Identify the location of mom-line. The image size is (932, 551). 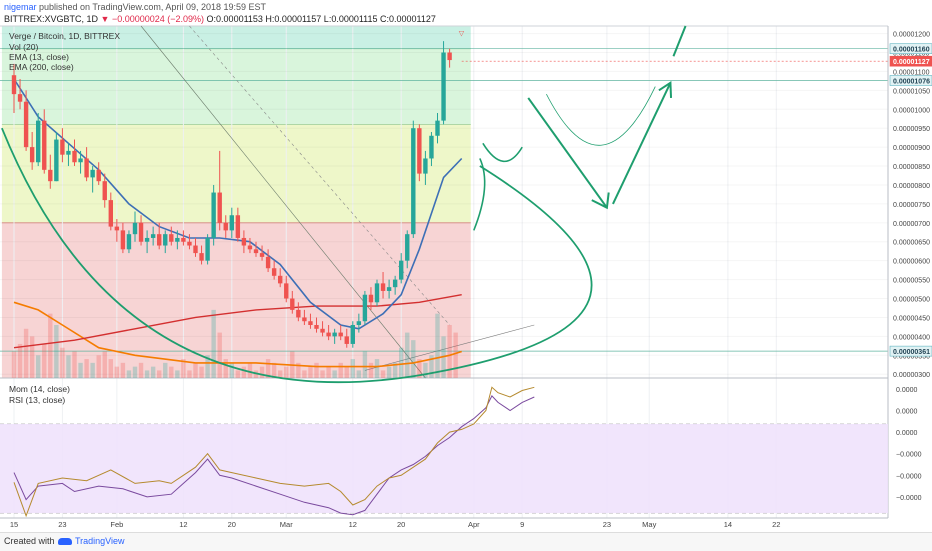
(274, 452).